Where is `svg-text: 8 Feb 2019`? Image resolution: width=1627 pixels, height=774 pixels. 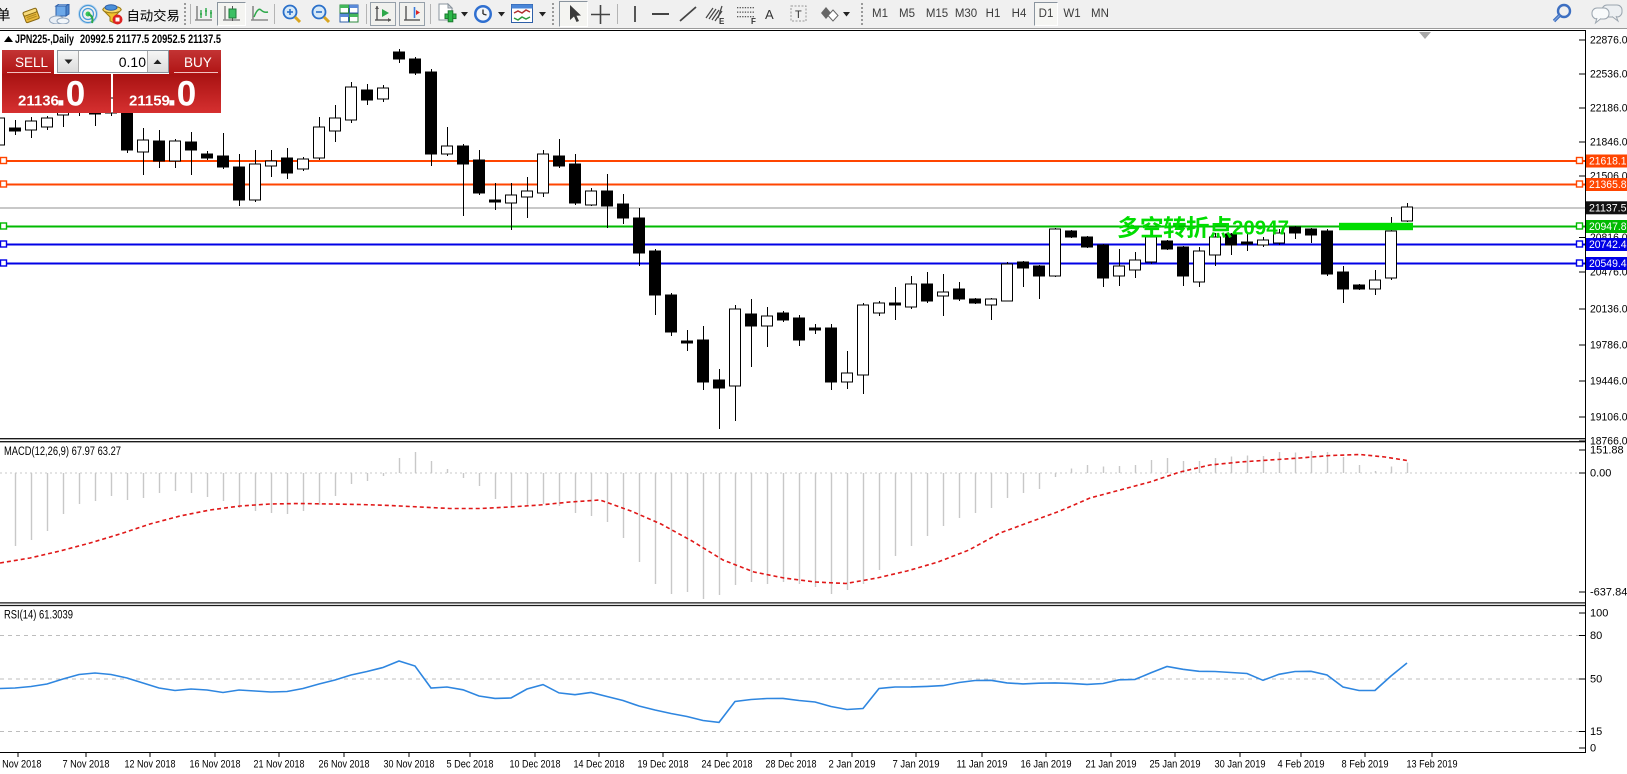 svg-text: 8 Feb 2019 is located at coordinates (1365, 765).